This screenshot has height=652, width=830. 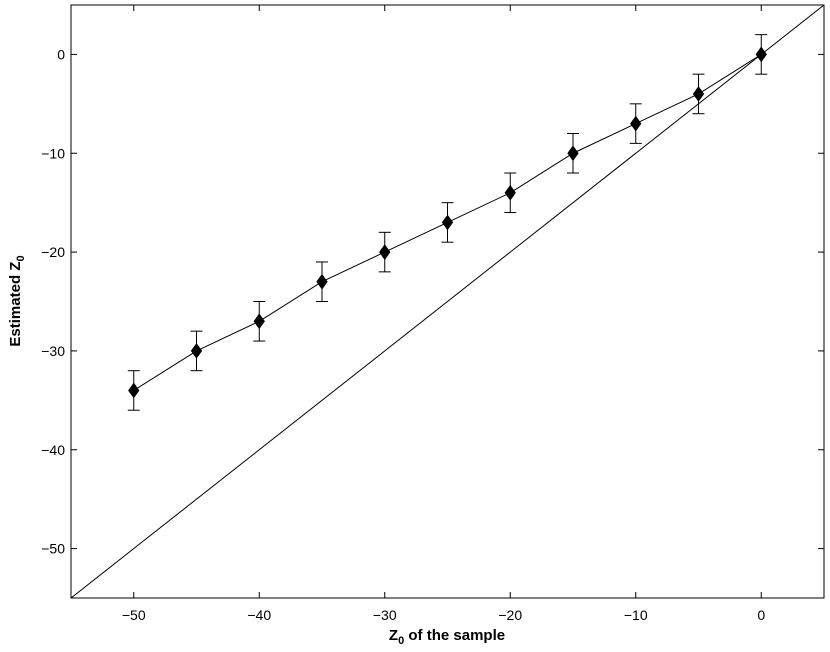 I want to click on y-tick-label: −50, so click(x=53, y=549).